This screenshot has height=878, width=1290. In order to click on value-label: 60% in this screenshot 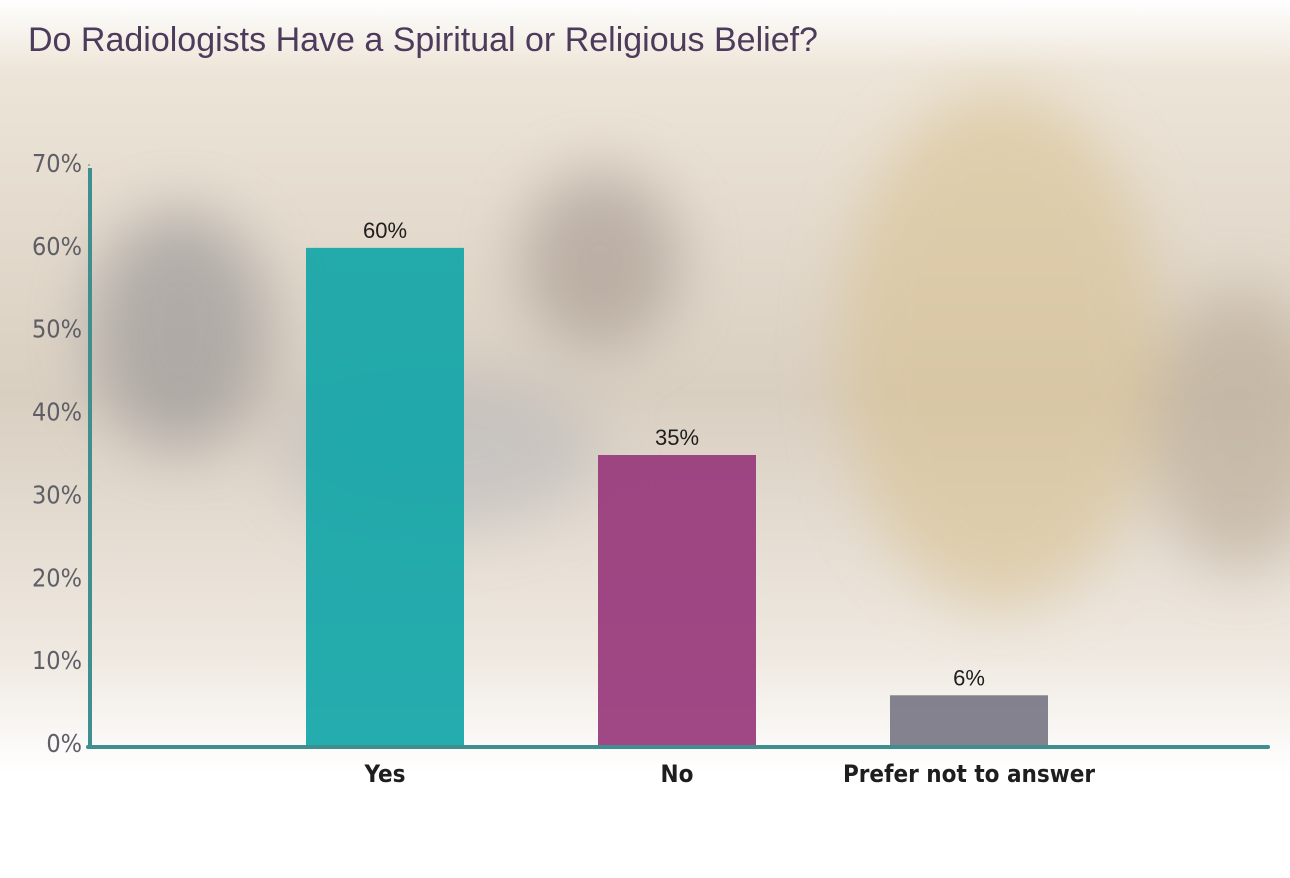, I will do `click(385, 230)`.